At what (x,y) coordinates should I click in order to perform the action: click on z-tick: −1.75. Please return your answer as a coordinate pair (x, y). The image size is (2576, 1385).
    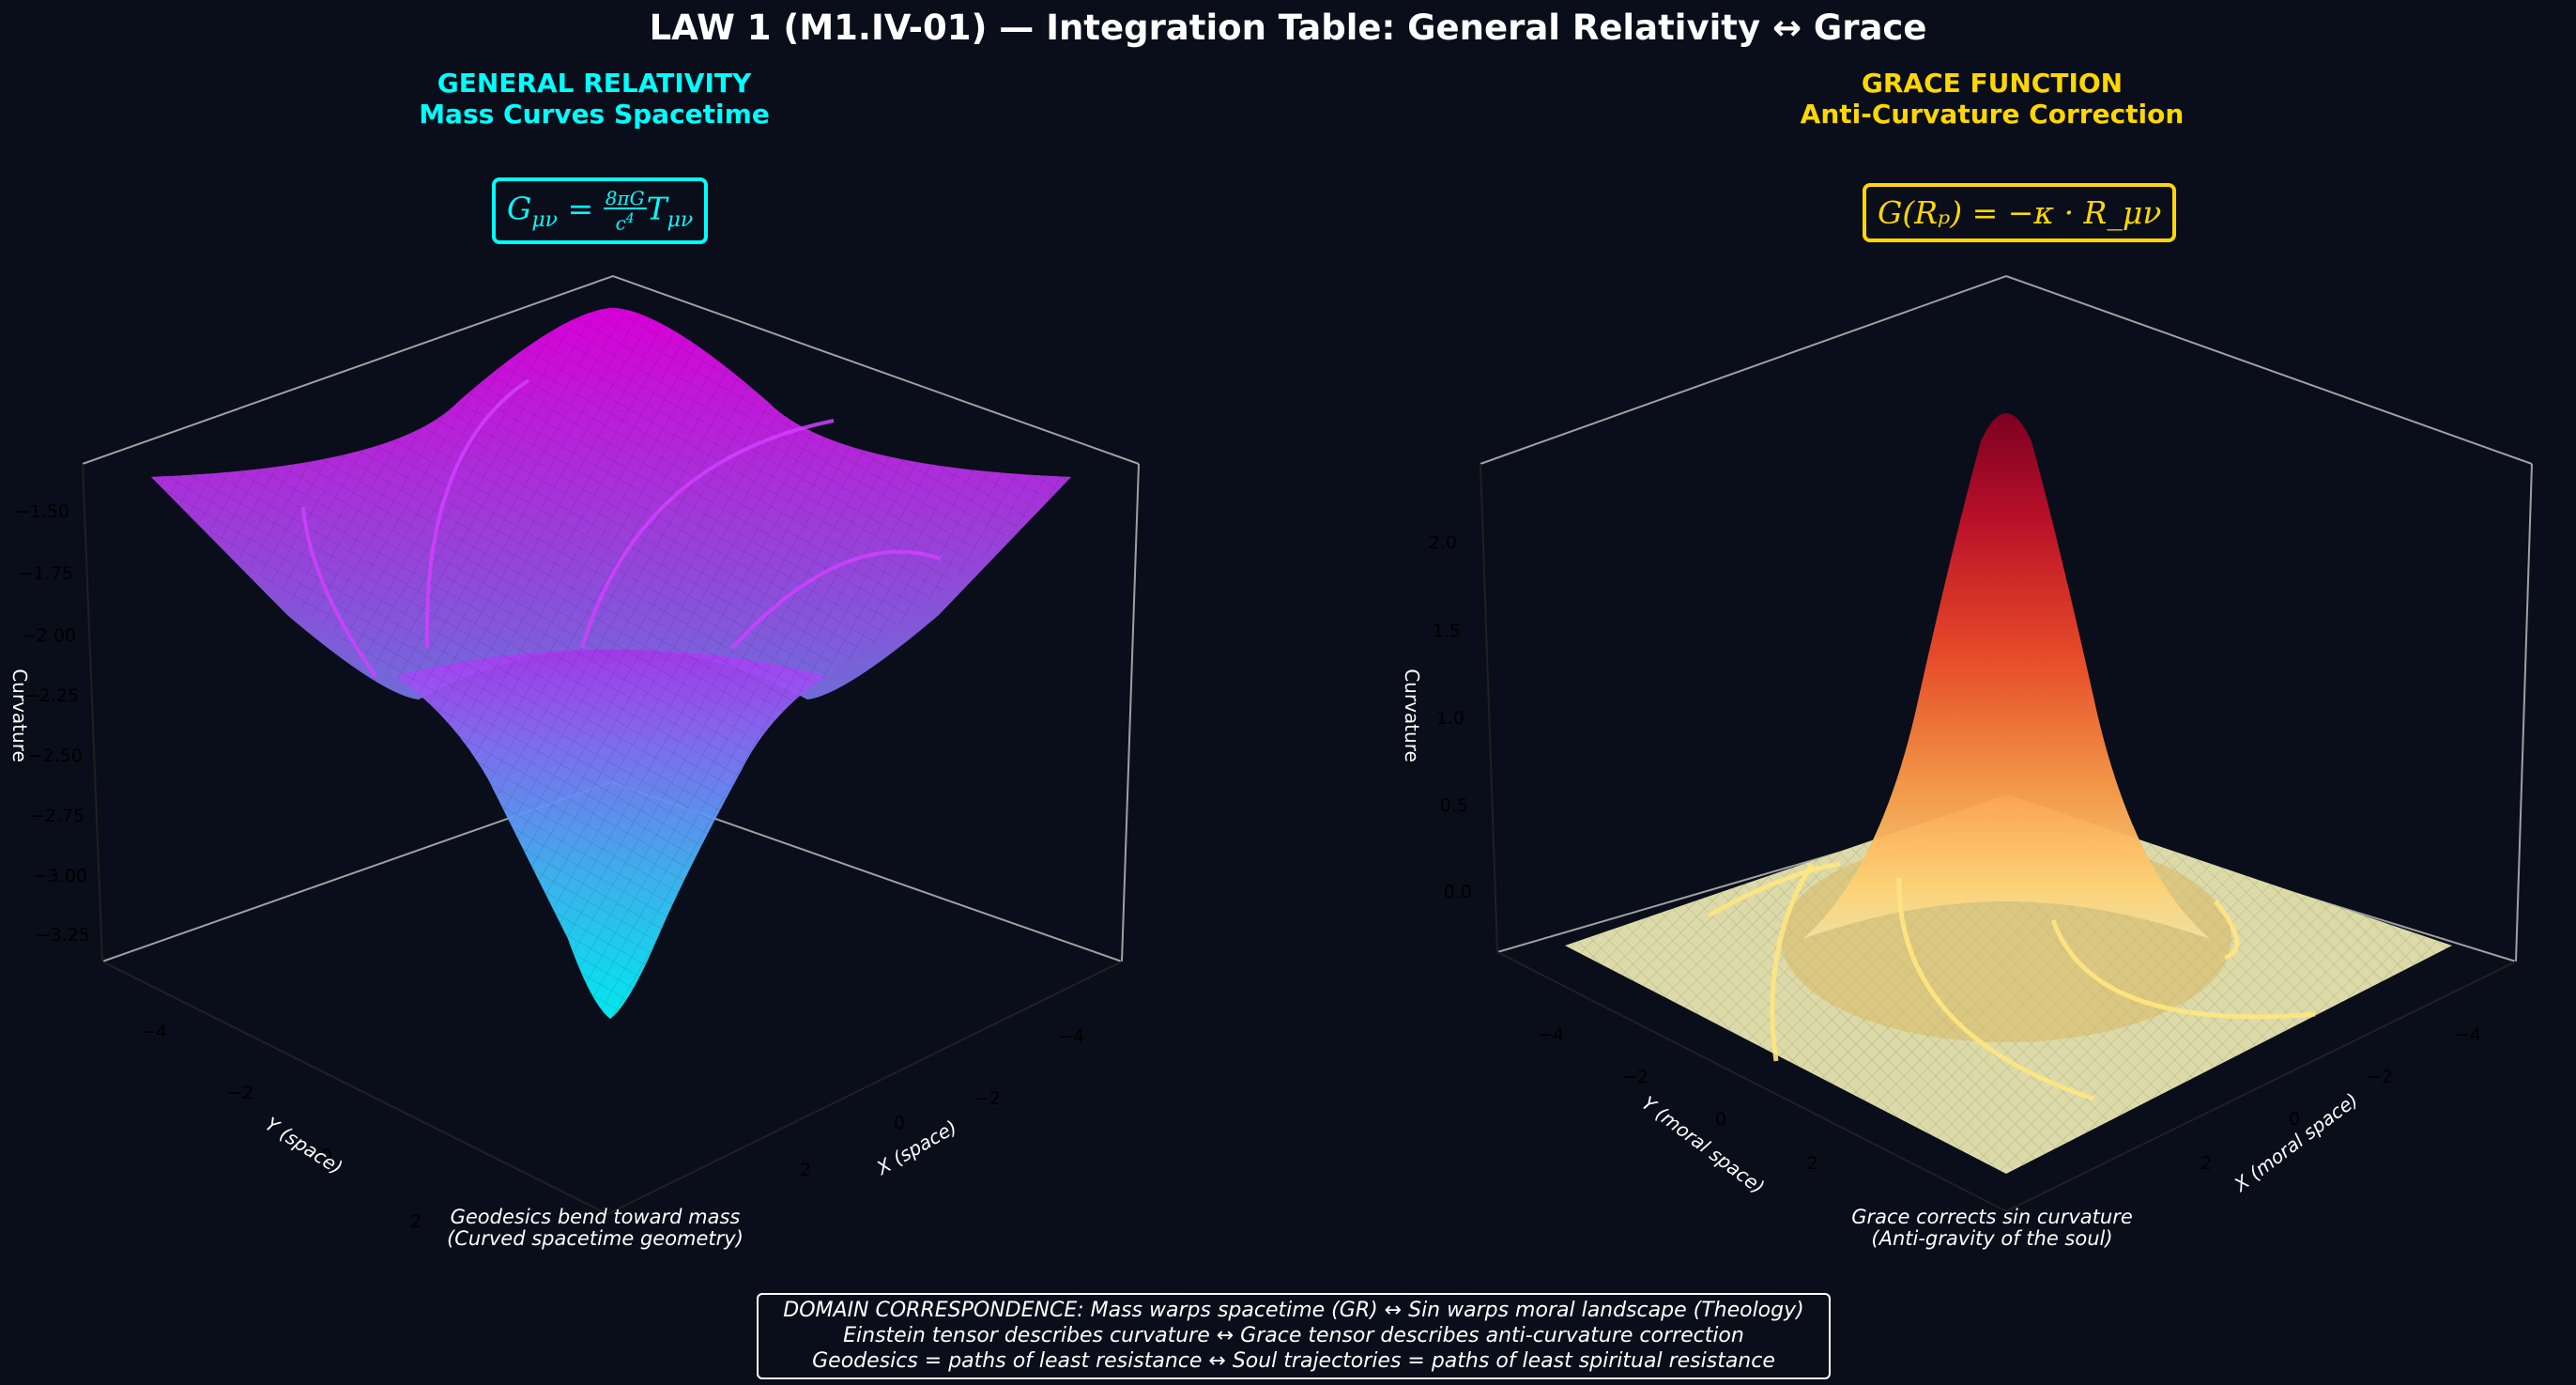
    Looking at the image, I should click on (46, 573).